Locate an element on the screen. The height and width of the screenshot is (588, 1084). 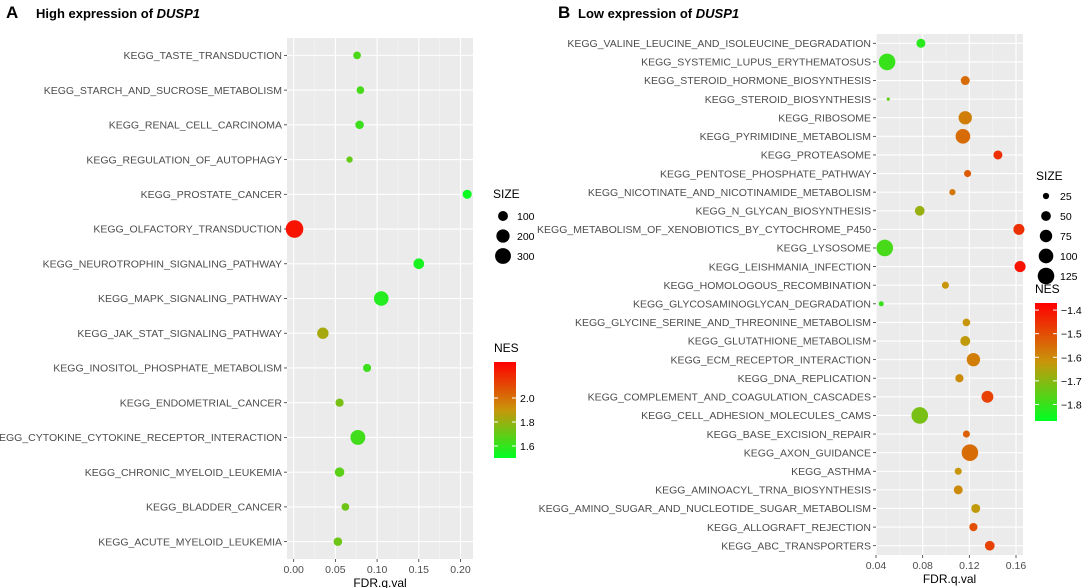
panel-a-category-label: KEGG_MAPK_SIGNALING_PATHWAY is located at coordinates (190, 299).